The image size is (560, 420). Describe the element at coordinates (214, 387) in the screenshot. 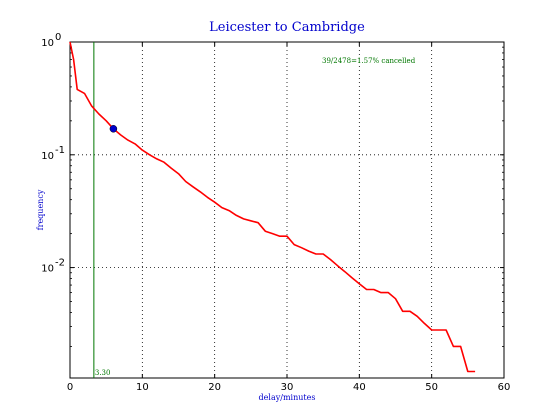

I see `x-tick-label: 20` at that location.